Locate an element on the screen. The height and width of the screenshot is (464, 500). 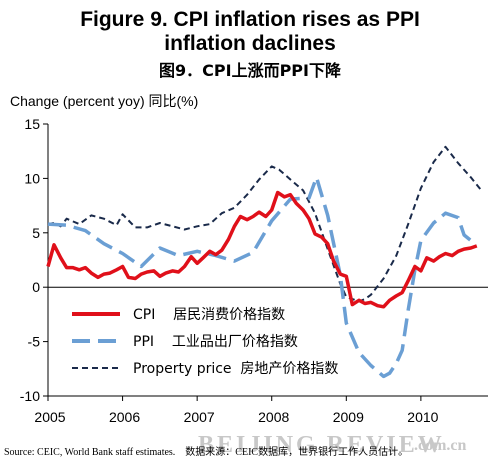
x-tick-label: 2009 is located at coordinates (348, 417).